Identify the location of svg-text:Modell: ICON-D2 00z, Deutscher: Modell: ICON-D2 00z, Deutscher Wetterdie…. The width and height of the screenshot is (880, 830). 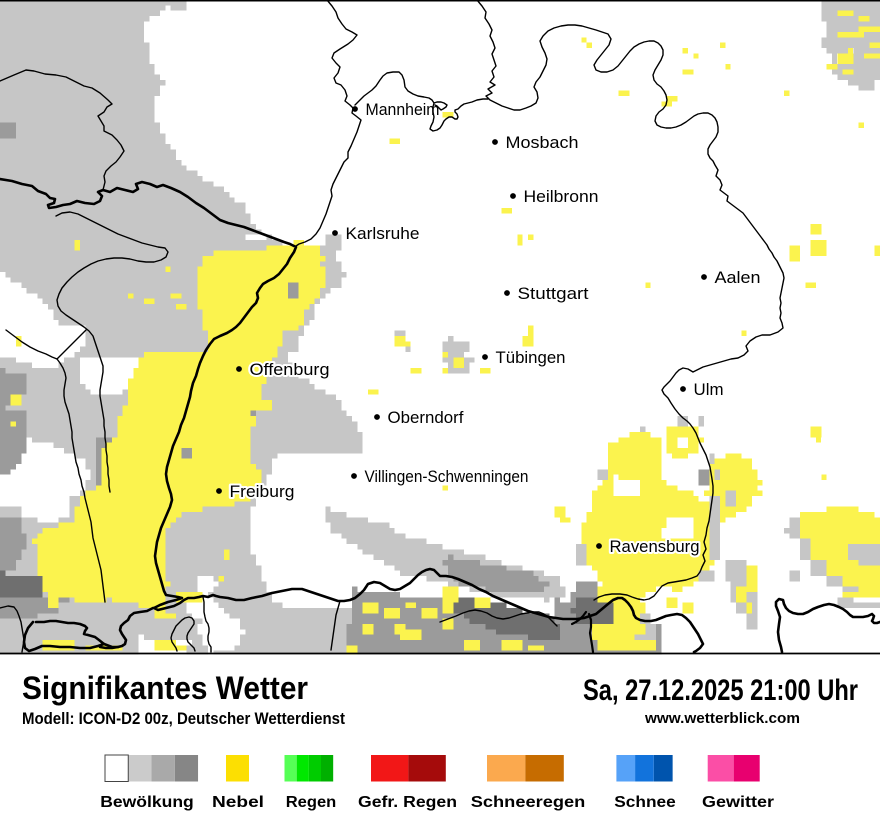
(183, 719).